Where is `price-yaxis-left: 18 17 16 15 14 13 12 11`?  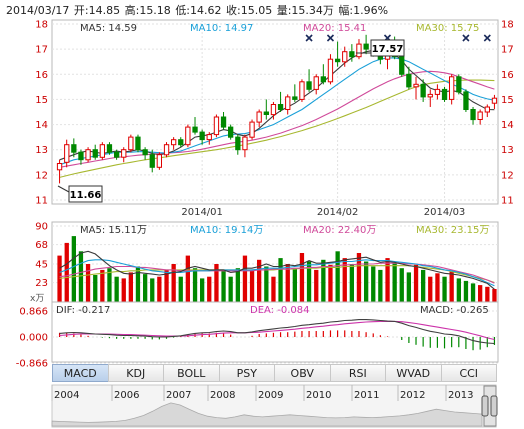 price-yaxis-left: 18 17 16 15 14 13 12 11 is located at coordinates (41, 113).